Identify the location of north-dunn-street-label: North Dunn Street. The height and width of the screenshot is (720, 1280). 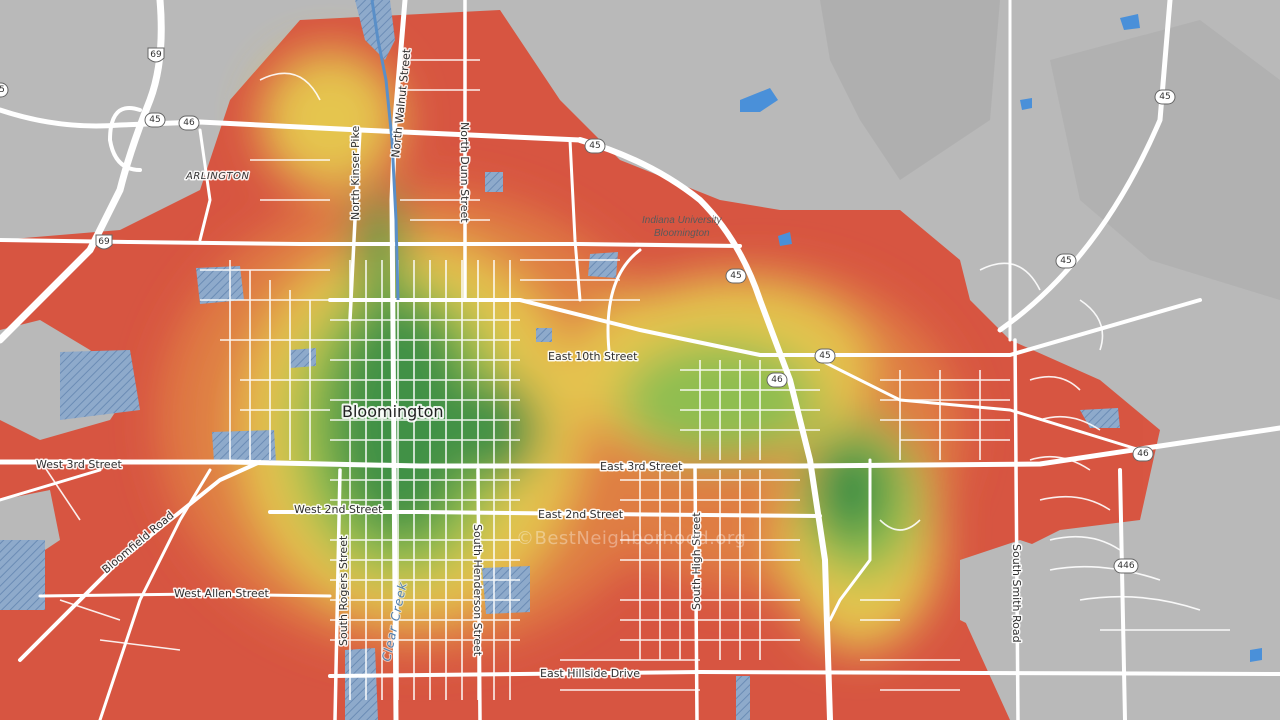
(464, 172).